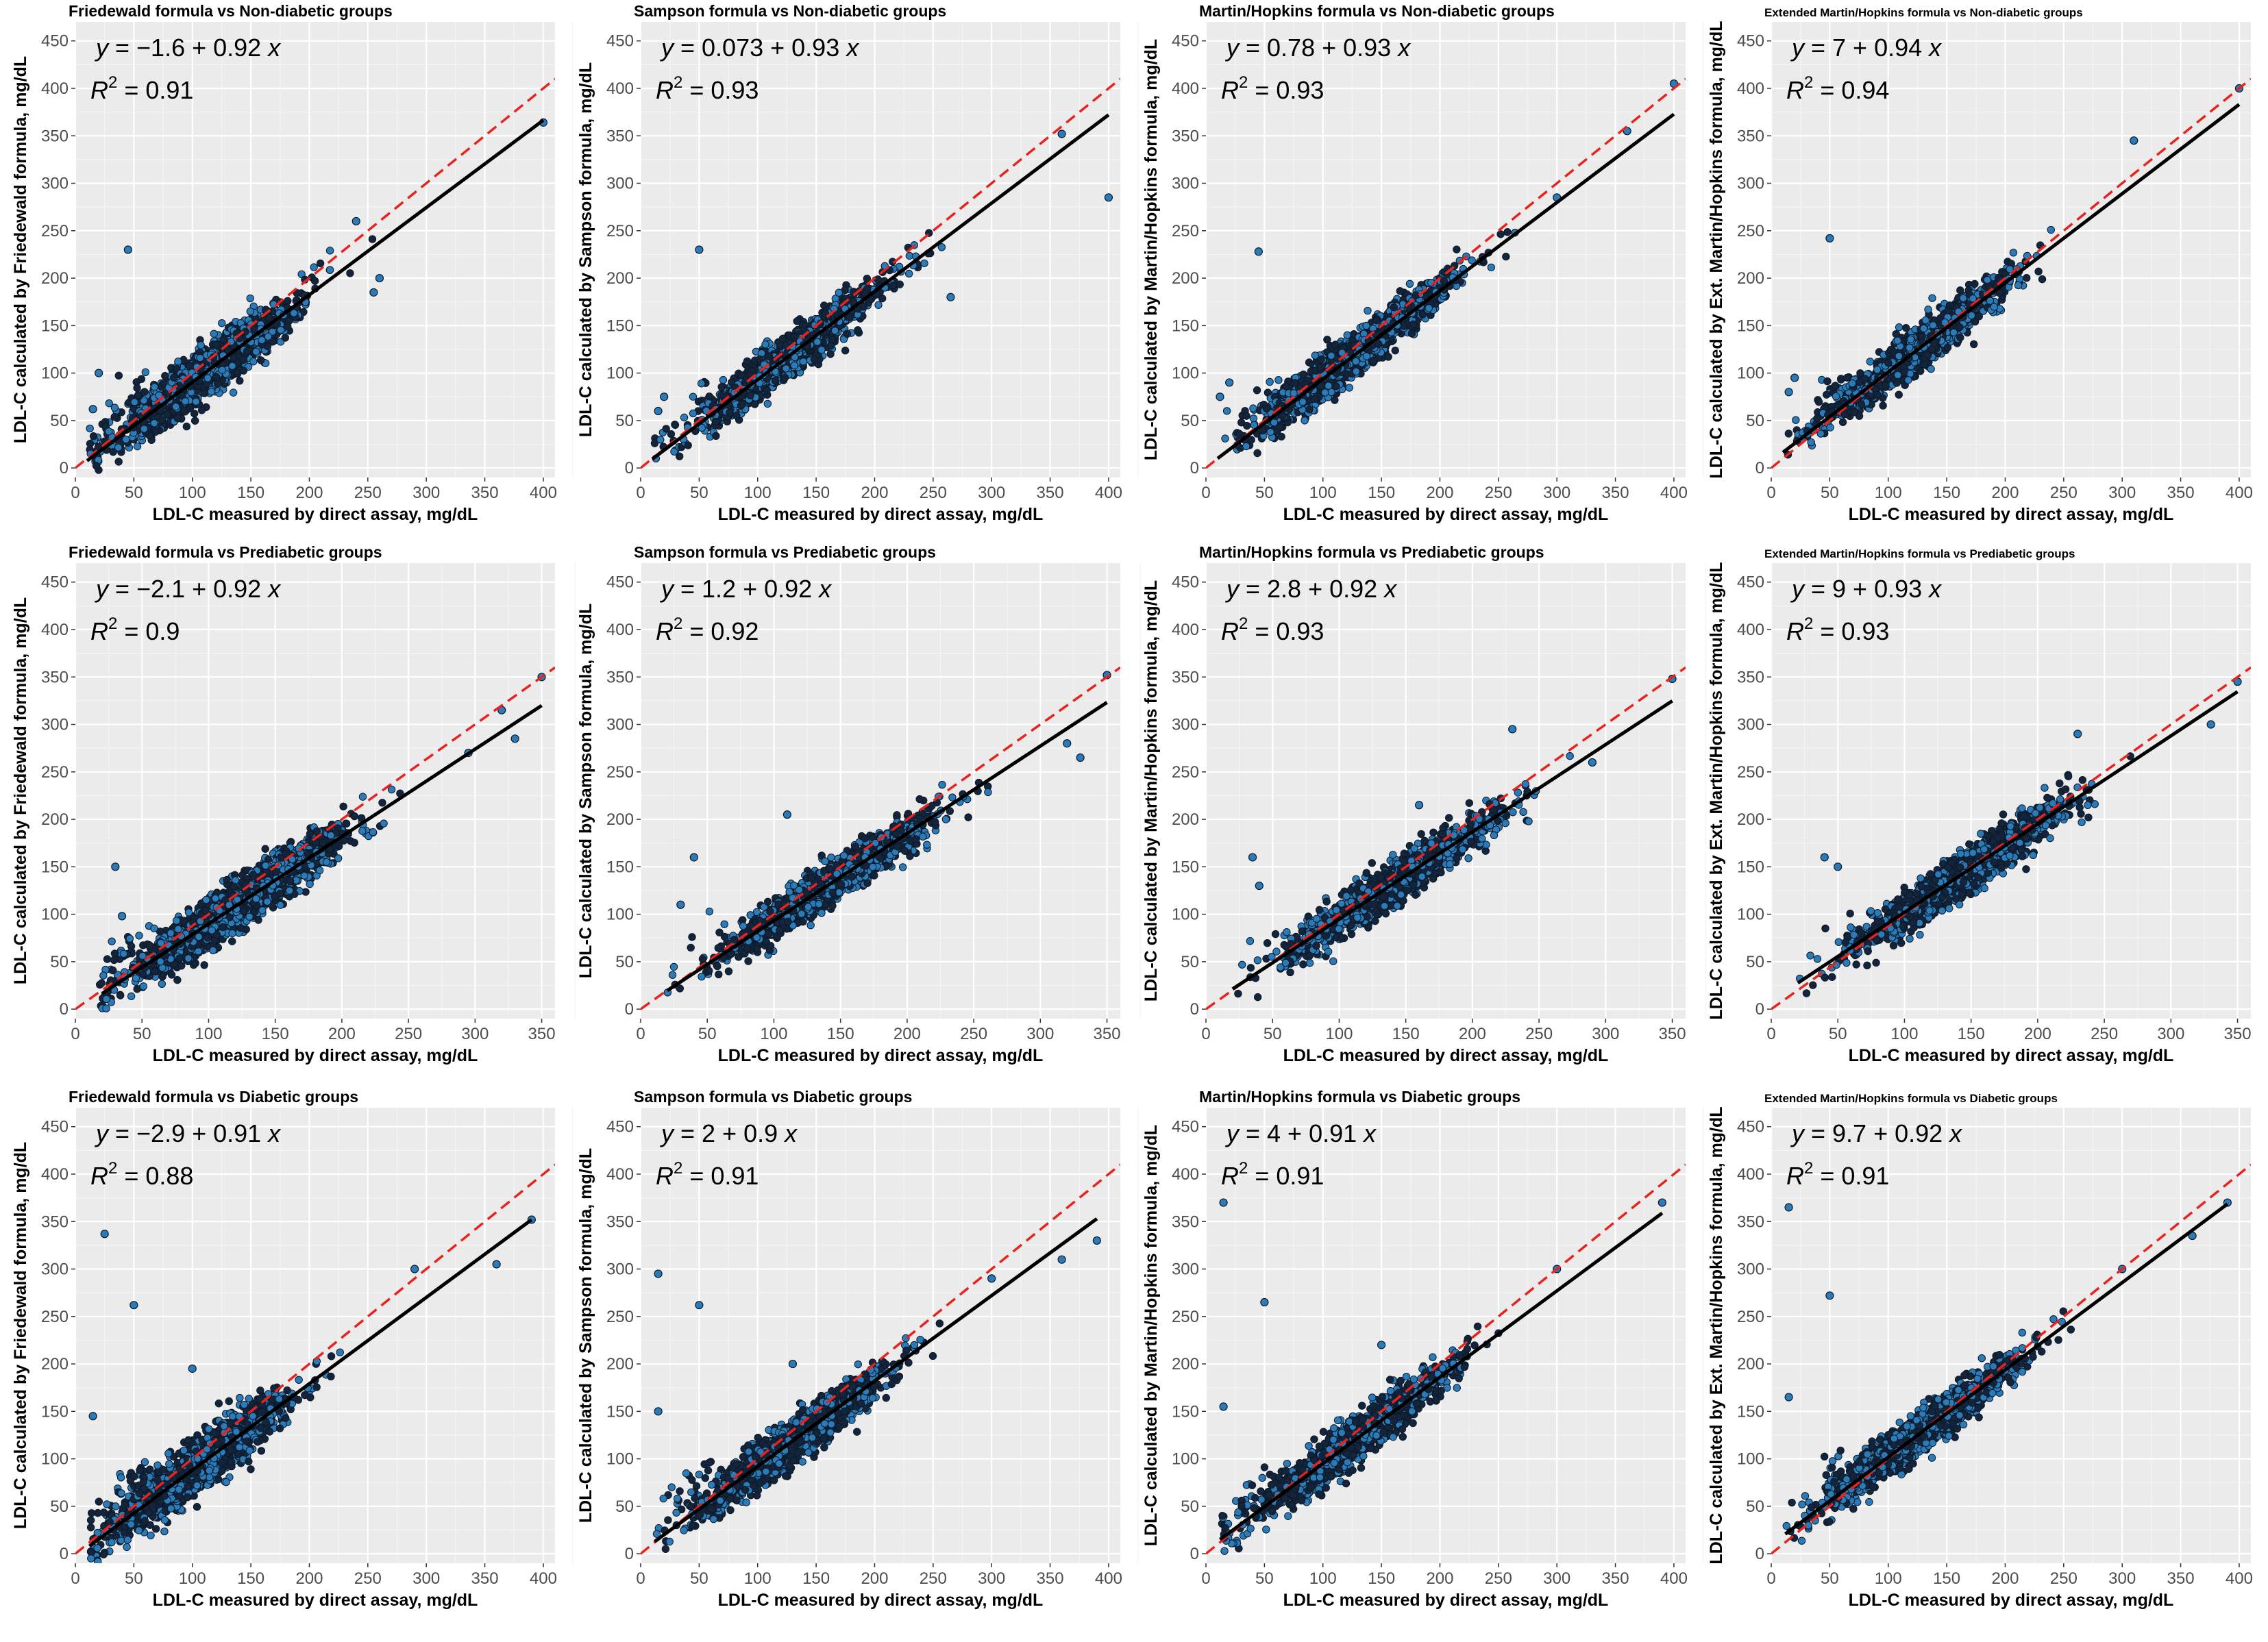 The width and height of the screenshot is (2268, 1642). Describe the element at coordinates (1759, 468) in the screenshot. I see `y-tick-label: 0` at that location.